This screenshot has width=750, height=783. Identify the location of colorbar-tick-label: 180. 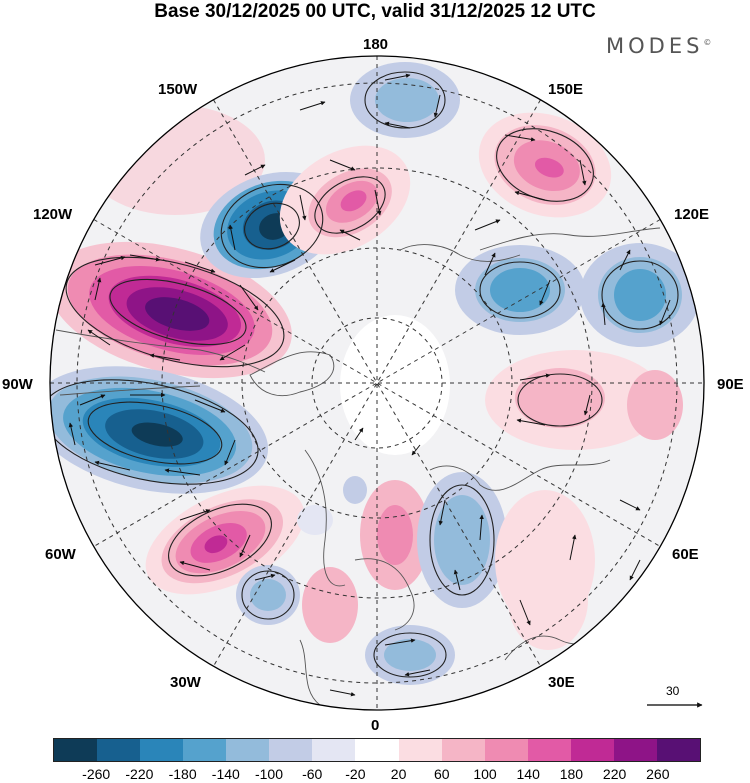
(571, 774).